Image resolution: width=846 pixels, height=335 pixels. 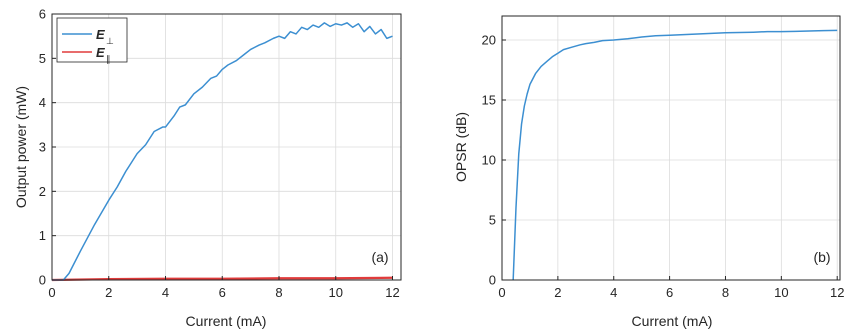 What do you see at coordinates (42, 14) in the screenshot?
I see `y-tick-label: 6` at bounding box center [42, 14].